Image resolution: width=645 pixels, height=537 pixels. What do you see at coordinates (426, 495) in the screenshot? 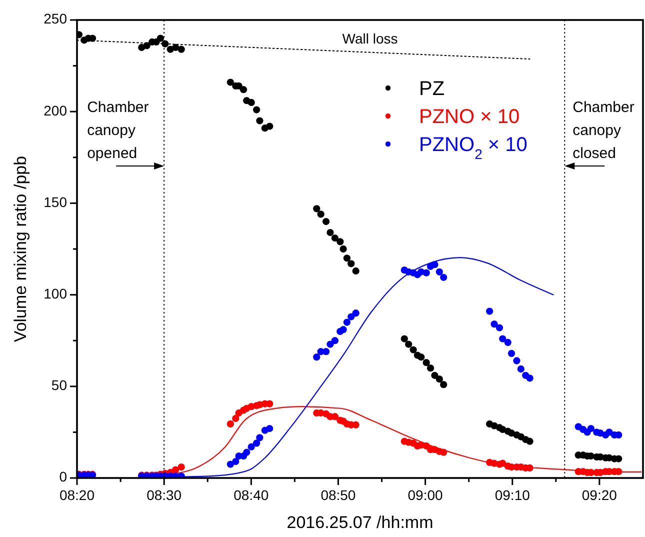
I see `x-tick-label: 09:00` at bounding box center [426, 495].